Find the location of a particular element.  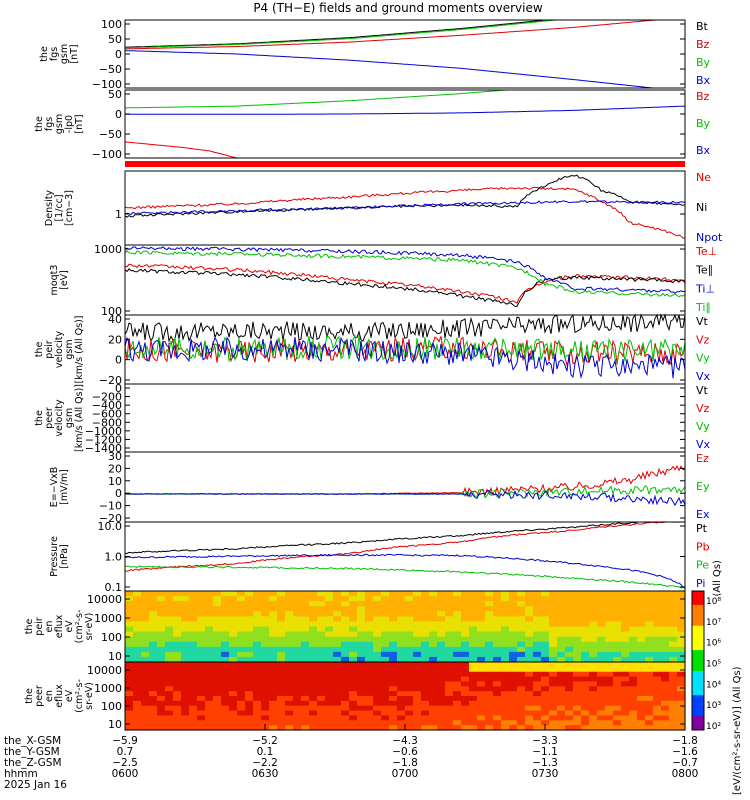

y-label-line: fgs is located at coordinates (54, 54).